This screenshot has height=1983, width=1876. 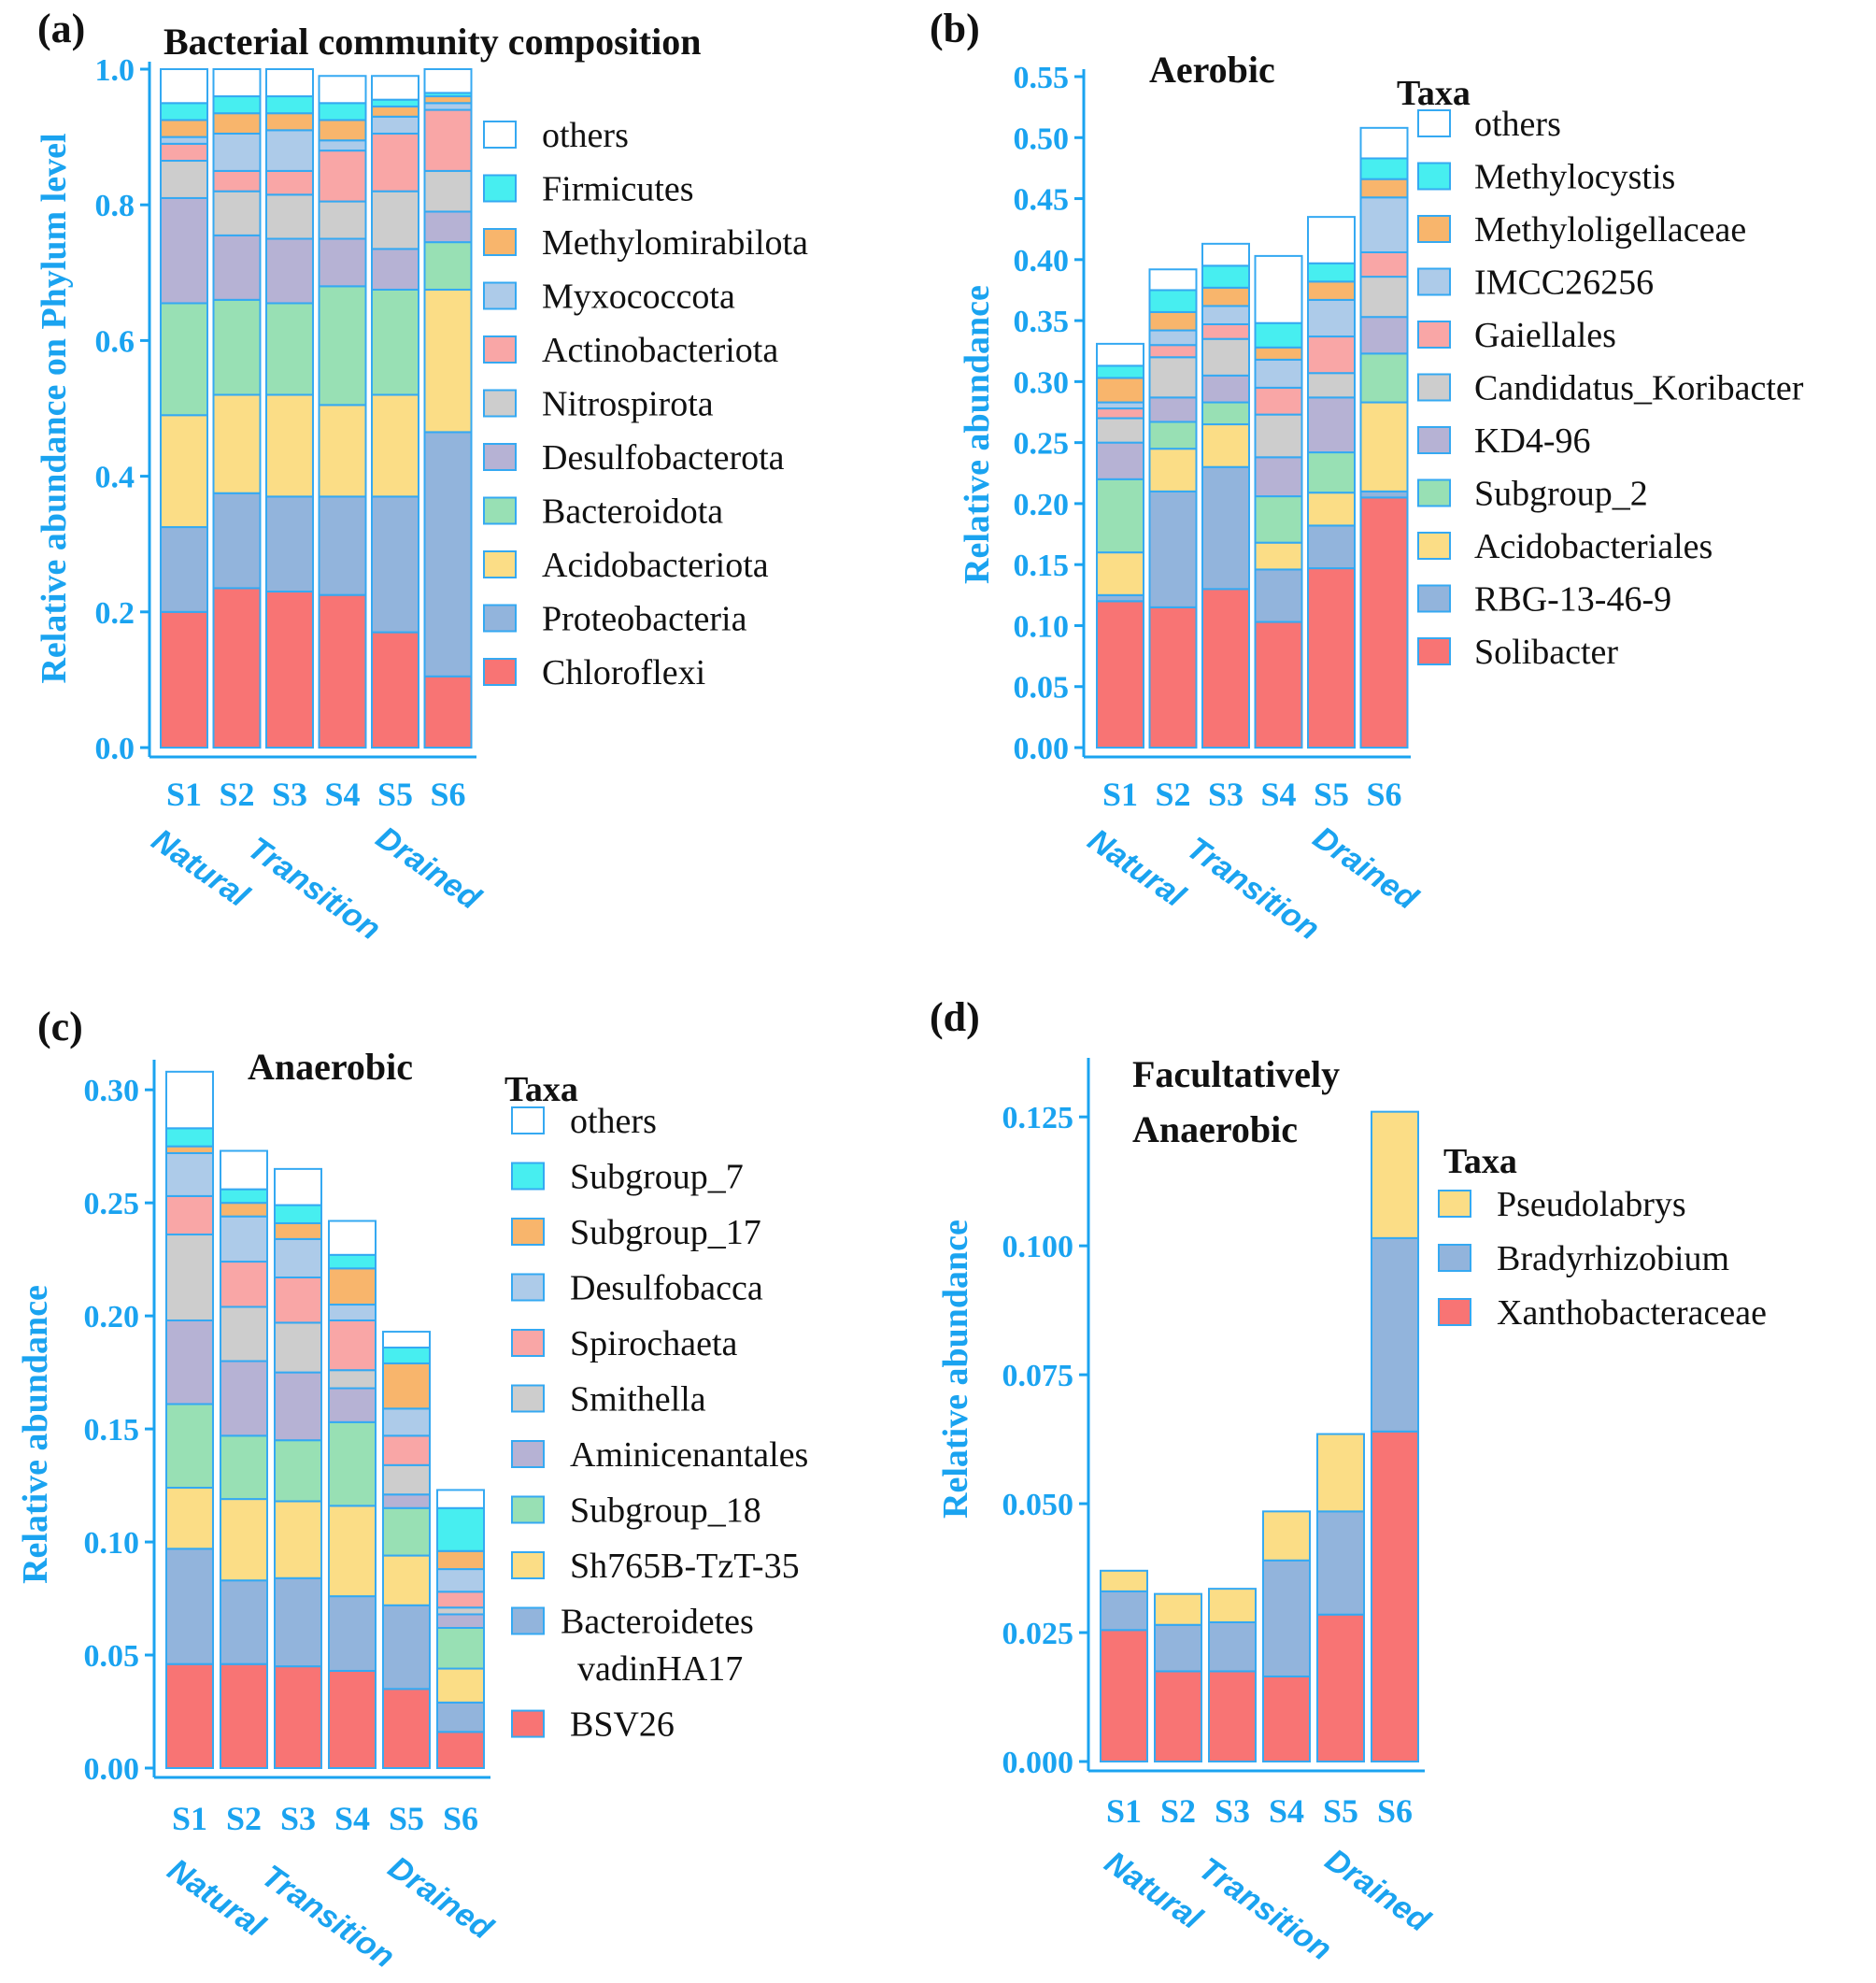 I want to click on chart-title: Anaerobic, so click(x=330, y=1067).